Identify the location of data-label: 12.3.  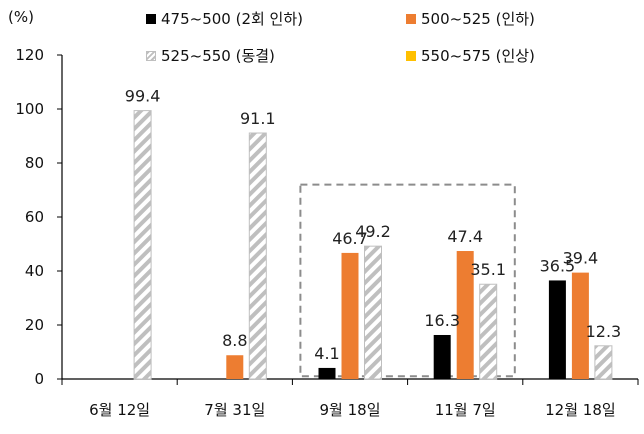
(604, 331).